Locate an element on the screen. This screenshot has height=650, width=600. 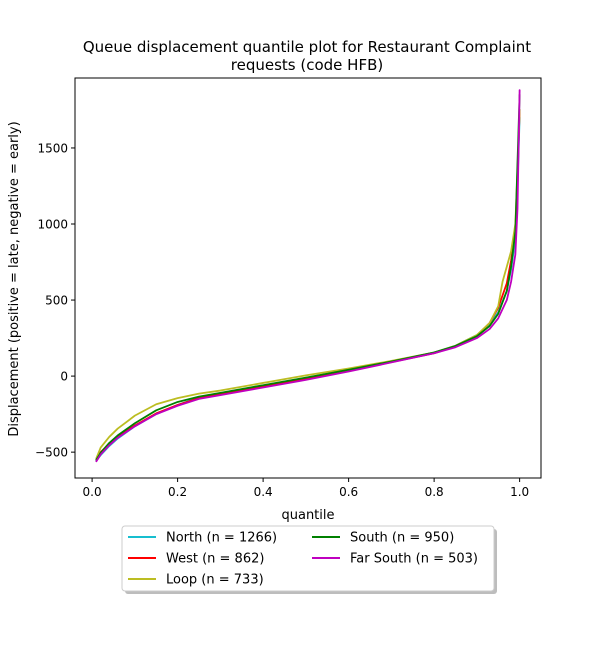
legend-label: Loop (n = 733) is located at coordinates (215, 580).